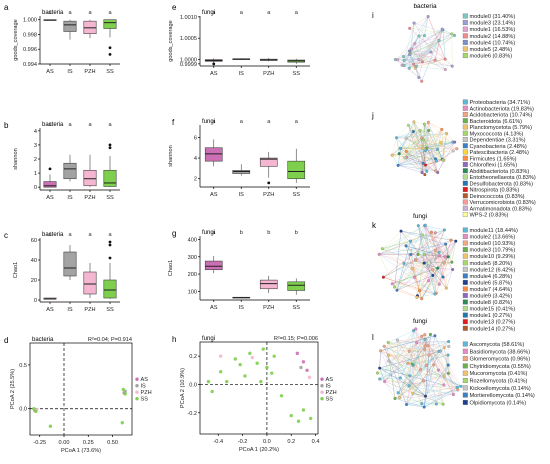 This screenshot has height=464, width=550. I want to click on x-tick-label: AS, so click(214, 308).